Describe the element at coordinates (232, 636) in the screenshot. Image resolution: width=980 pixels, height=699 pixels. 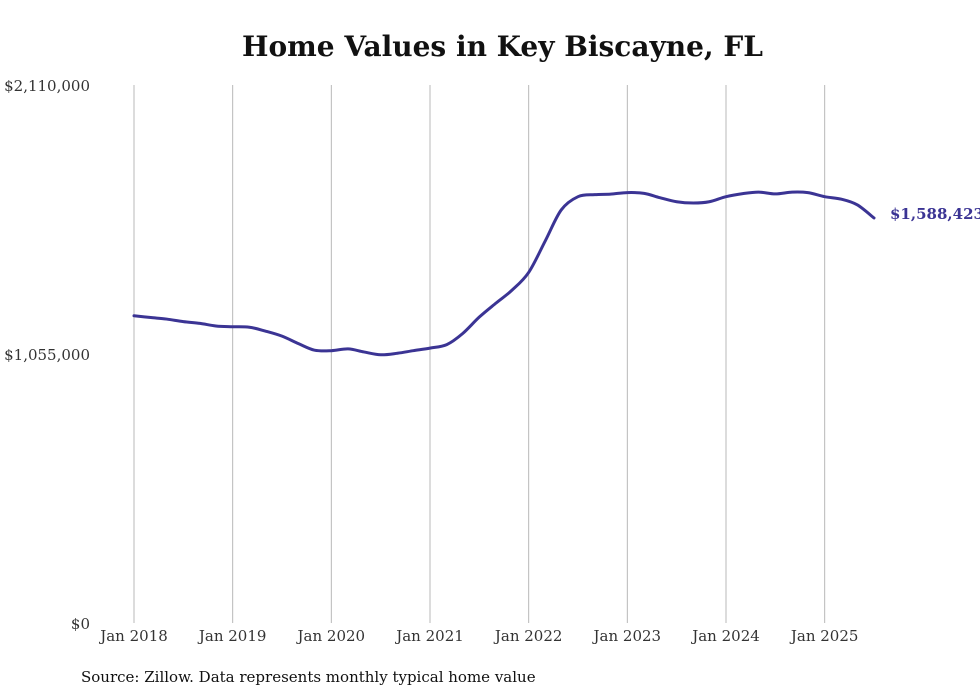
I see `x-tick-label: Jan 2019` at that location.